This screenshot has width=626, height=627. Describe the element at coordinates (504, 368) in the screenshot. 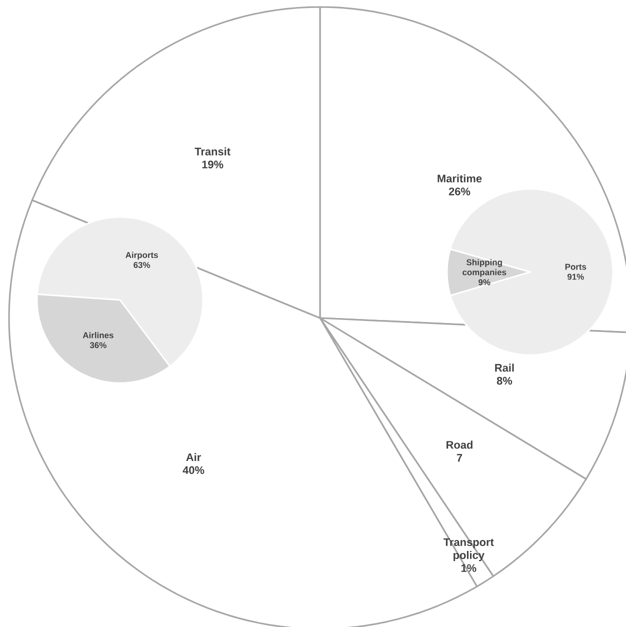

I see `slice-label: Rail` at that location.